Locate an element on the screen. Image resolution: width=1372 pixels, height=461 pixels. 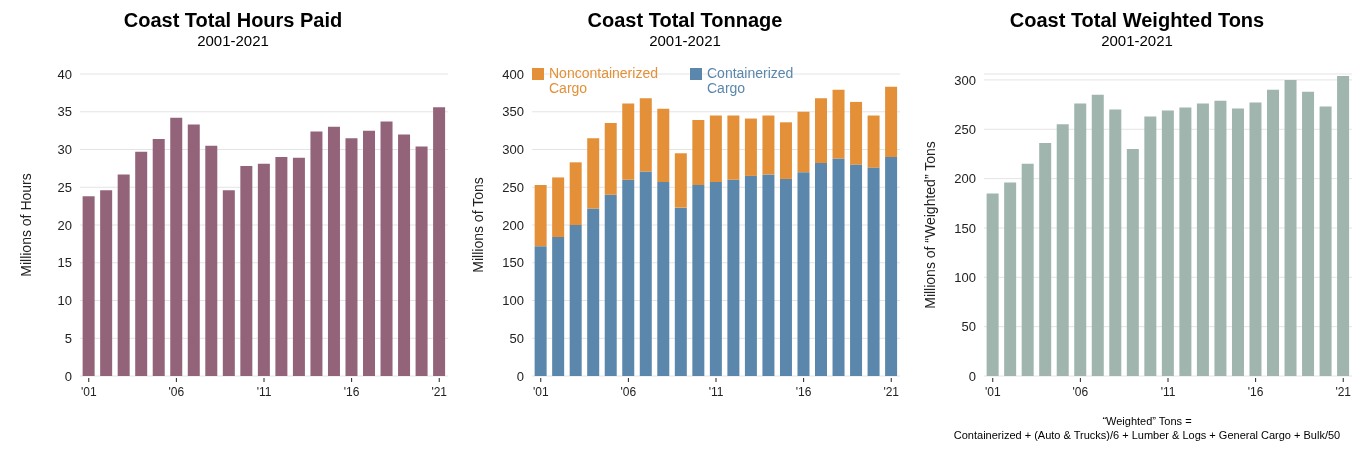
y-tick-label: 5 is located at coordinates (68, 338).